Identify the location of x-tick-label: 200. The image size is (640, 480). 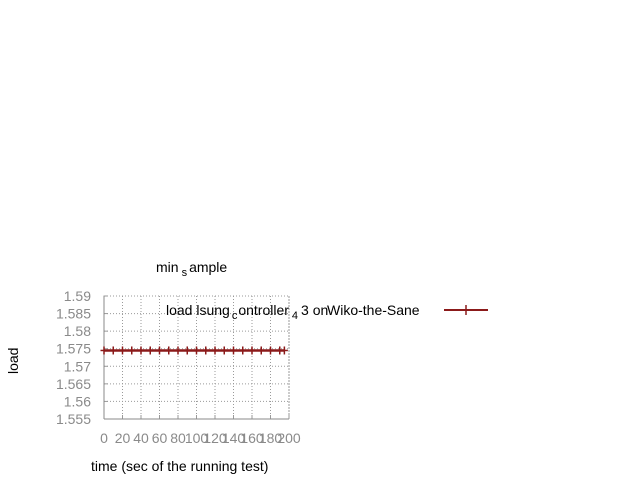
(289, 438).